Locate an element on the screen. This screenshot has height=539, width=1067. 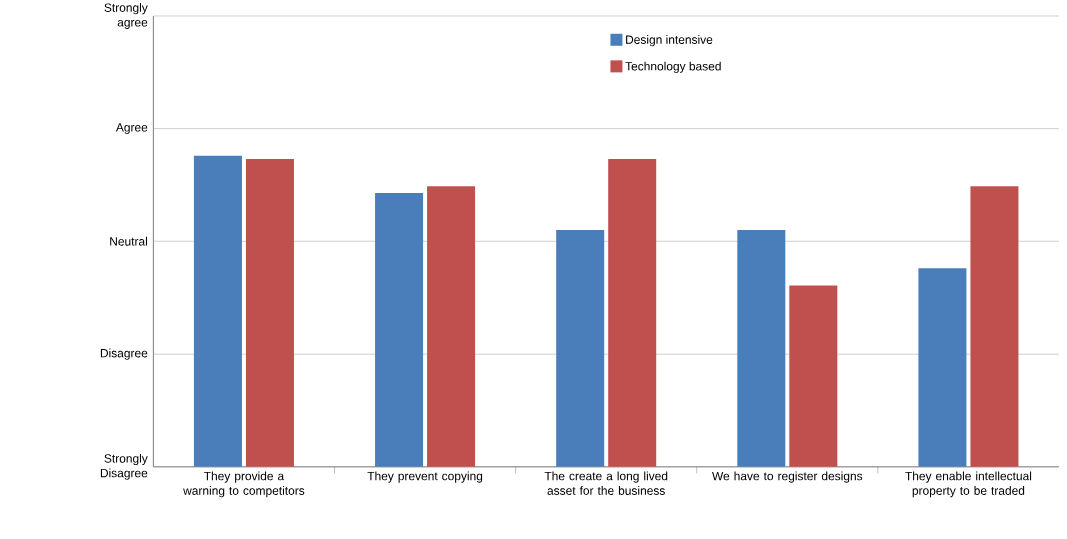
ref-line-label: Strongly agree is located at coordinates (126, 16).